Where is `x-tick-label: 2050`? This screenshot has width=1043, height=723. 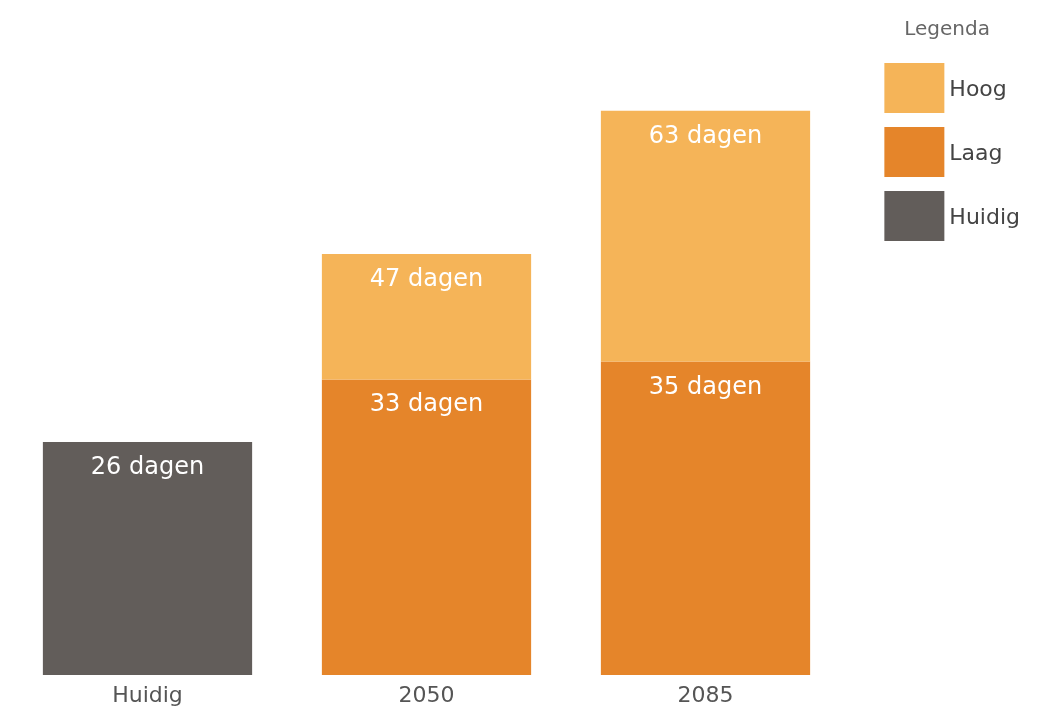 x-tick-label: 2050 is located at coordinates (426, 694).